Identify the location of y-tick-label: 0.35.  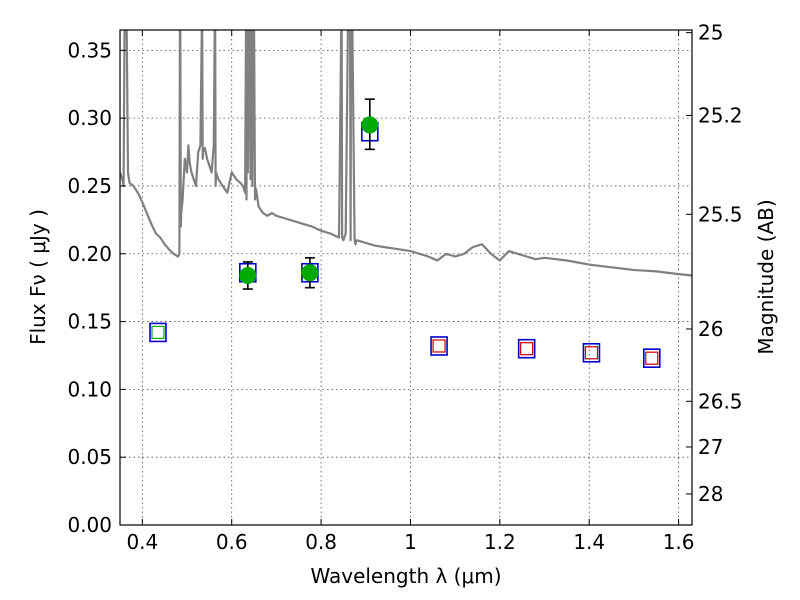
(89, 50).